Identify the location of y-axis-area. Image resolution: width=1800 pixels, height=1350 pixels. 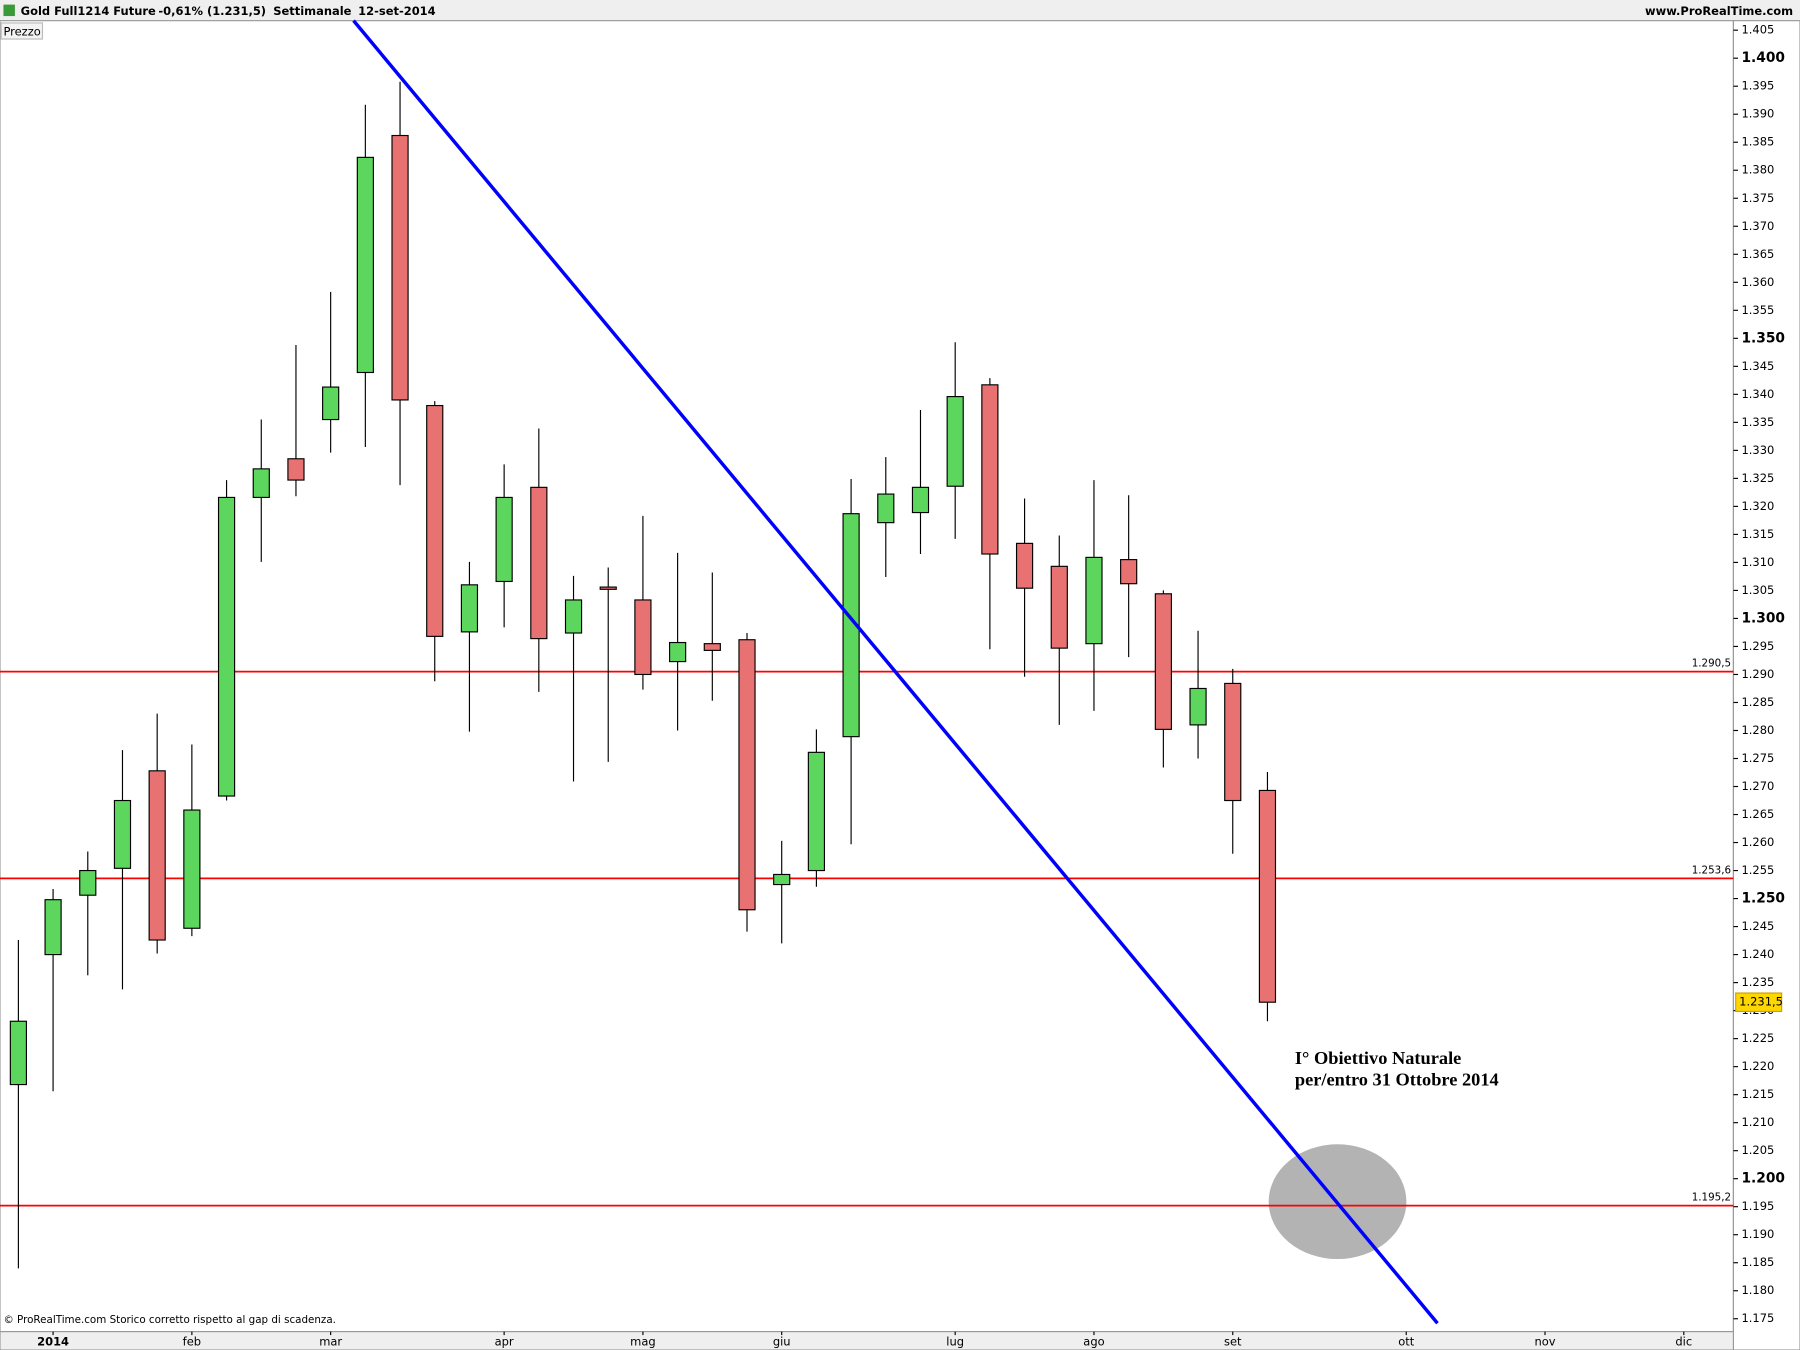
(1766, 685).